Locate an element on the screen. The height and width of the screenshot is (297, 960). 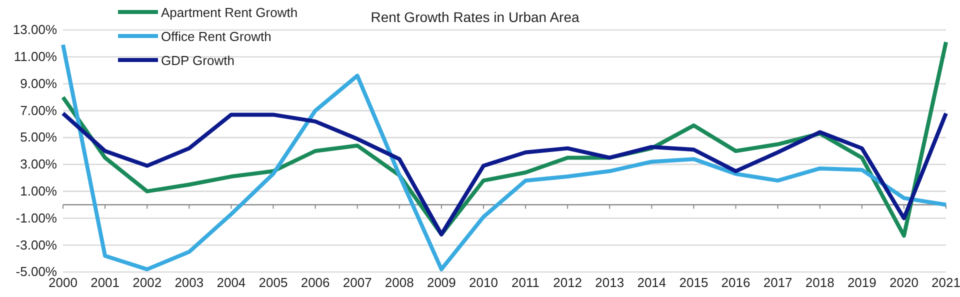
y-tick-label: 9.00% is located at coordinates (39, 83).